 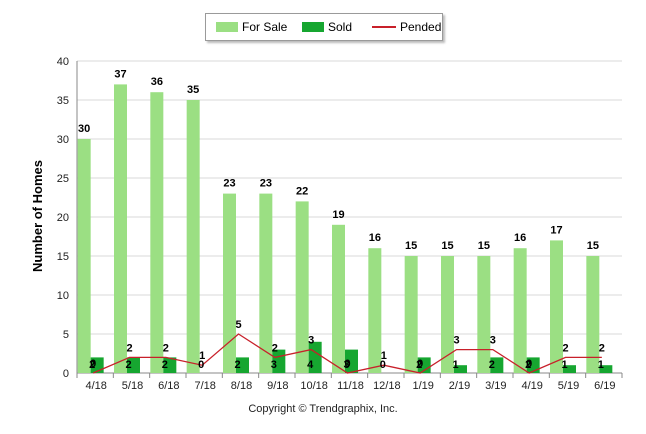 What do you see at coordinates (63, 179) in the screenshot?
I see `y-tick-label: 25` at bounding box center [63, 179].